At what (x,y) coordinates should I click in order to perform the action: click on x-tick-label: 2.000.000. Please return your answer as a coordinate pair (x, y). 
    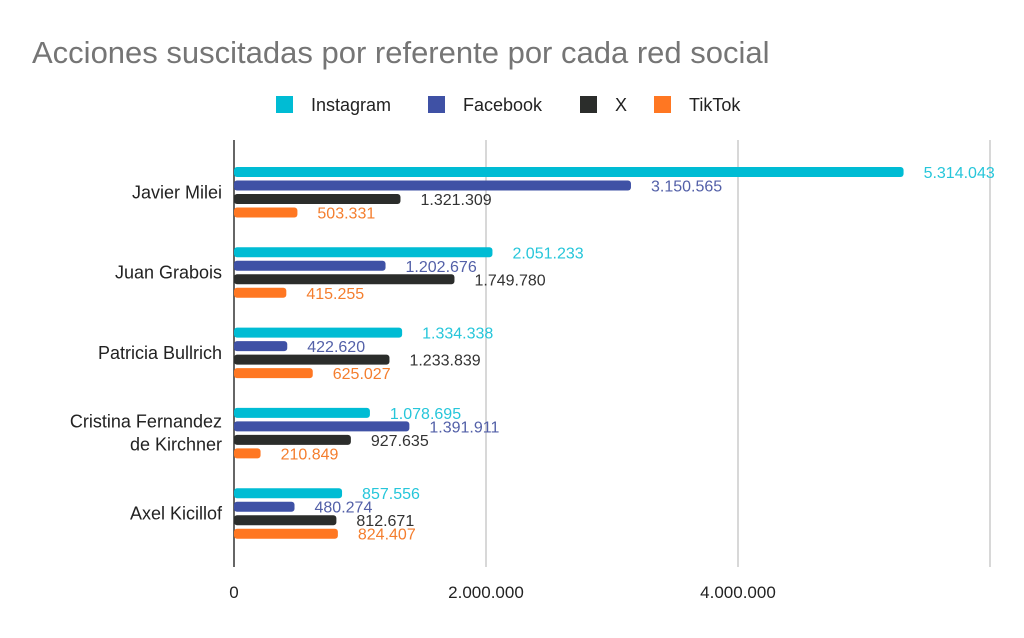
    Looking at the image, I should click on (486, 592).